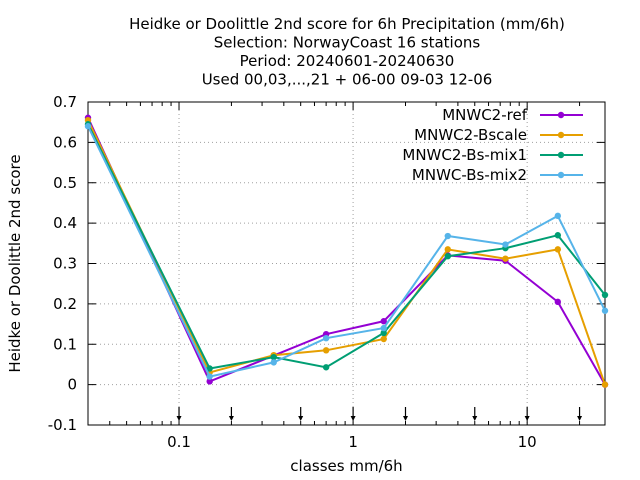 This screenshot has height=480, width=640. I want to click on y-tick-label: 0.5, so click(65, 183).